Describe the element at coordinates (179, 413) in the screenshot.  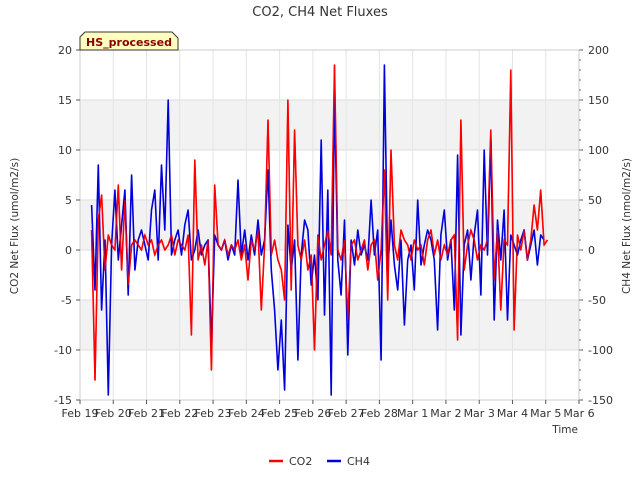
I see `x-tick-label: Feb 22` at that location.